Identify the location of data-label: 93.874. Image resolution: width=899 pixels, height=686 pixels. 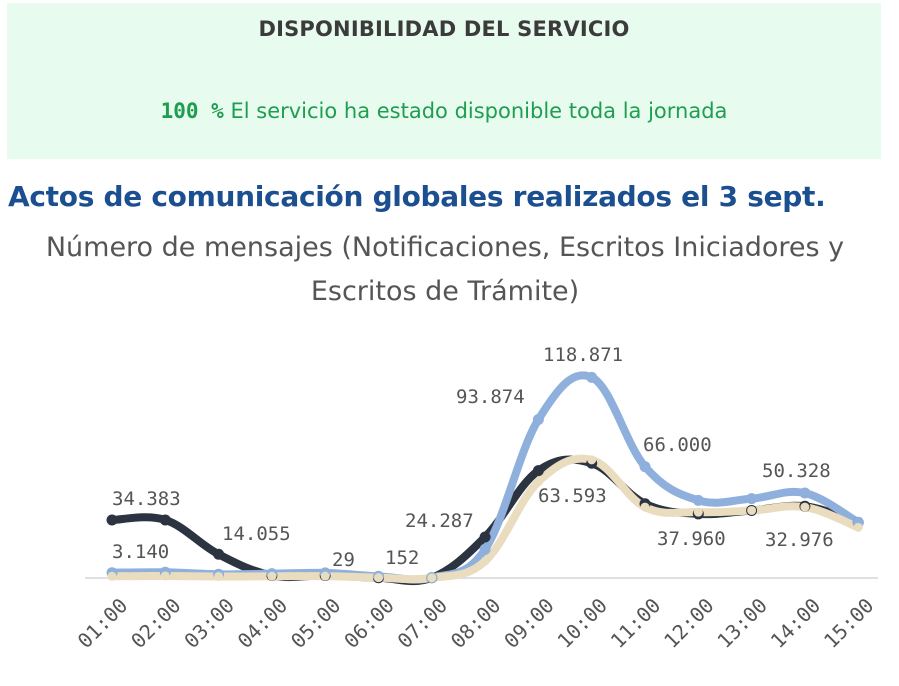
(490, 397).